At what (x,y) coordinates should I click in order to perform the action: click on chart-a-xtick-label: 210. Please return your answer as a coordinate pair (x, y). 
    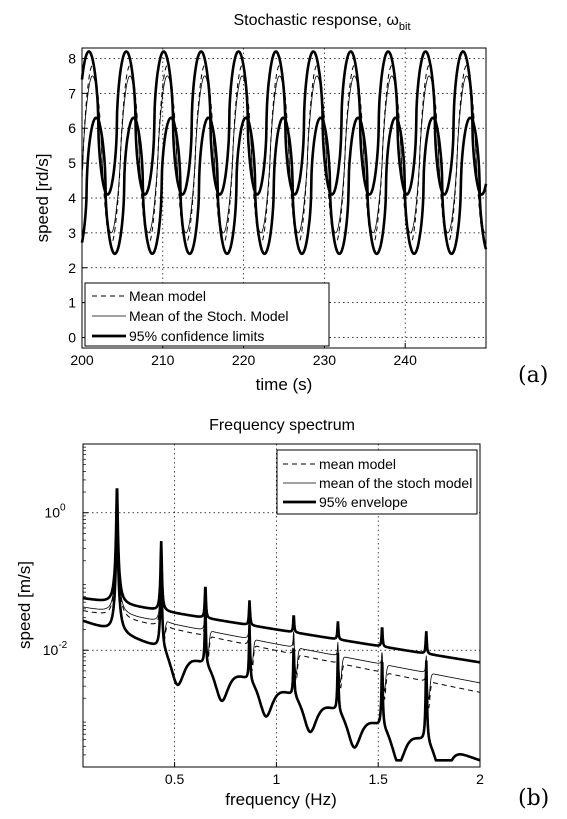
    Looking at the image, I should click on (163, 360).